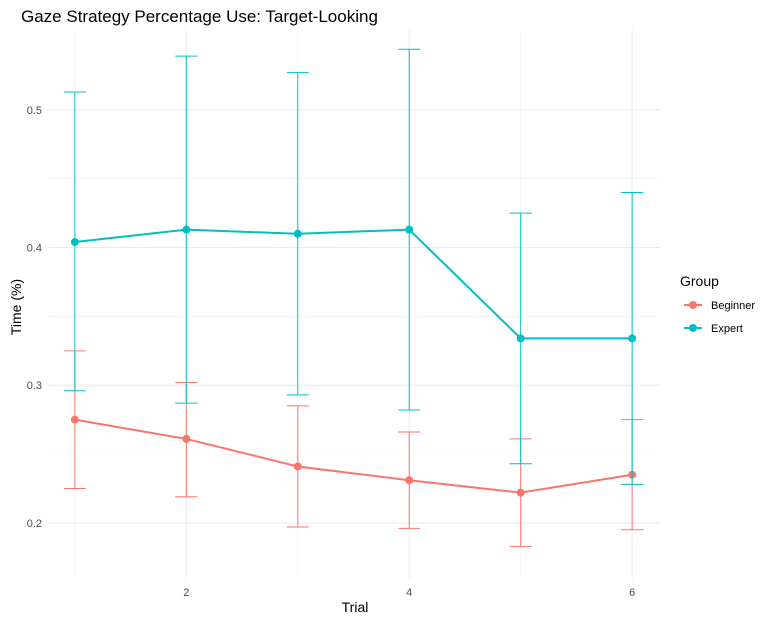 The image size is (778, 623). I want to click on y-tick-label: 0.2, so click(34, 524).